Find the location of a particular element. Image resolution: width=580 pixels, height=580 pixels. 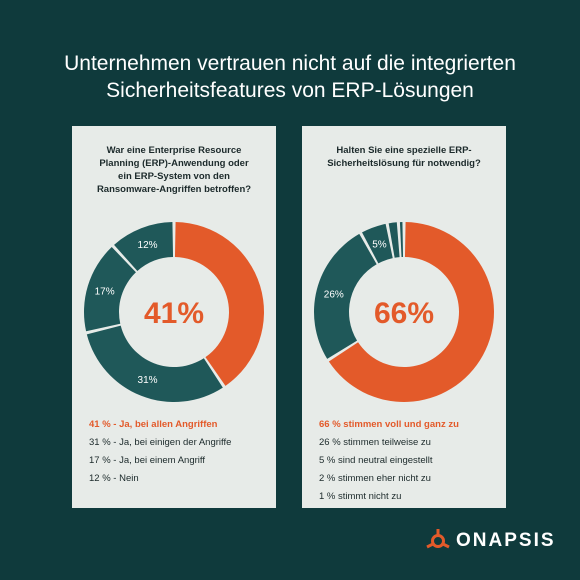

donut-chart-ransomware: 31% 17% 12% 41% is located at coordinates (174, 312).